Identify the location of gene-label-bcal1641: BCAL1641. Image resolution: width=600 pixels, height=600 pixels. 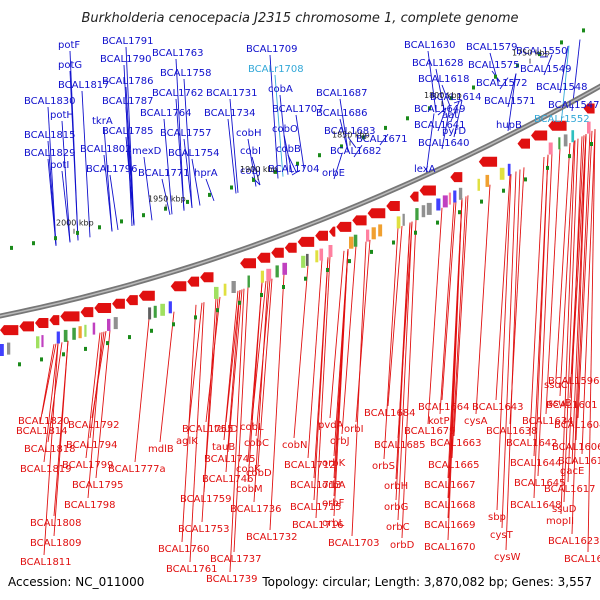
(440, 125).